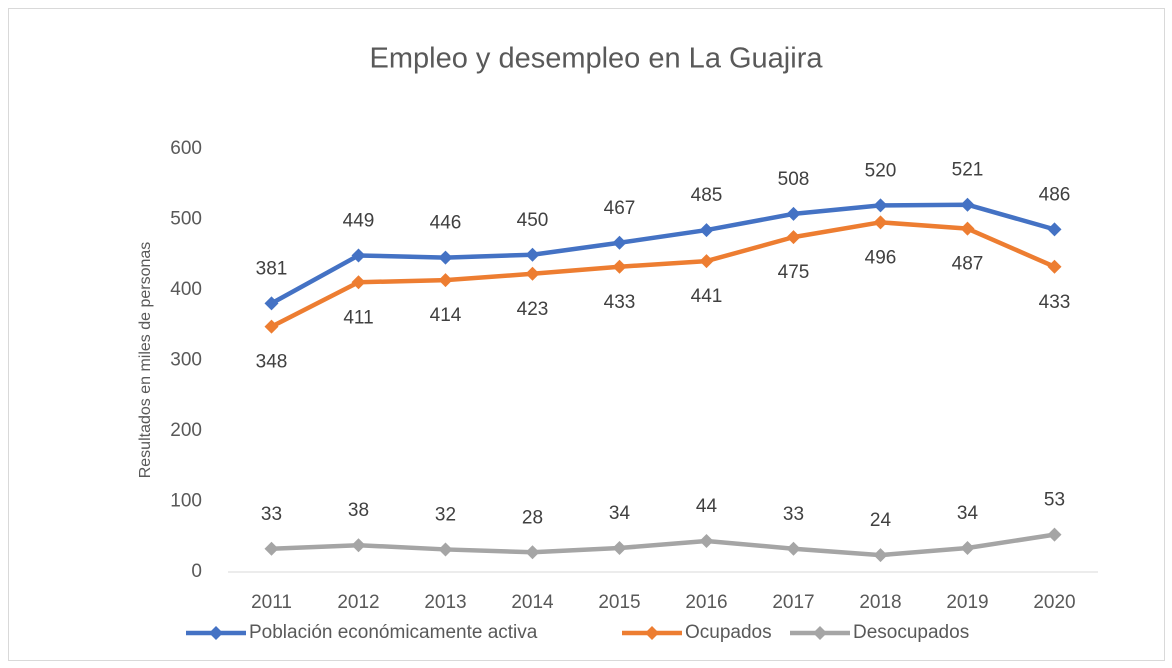  What do you see at coordinates (186, 148) in the screenshot?
I see `y-tick-label: 600` at bounding box center [186, 148].